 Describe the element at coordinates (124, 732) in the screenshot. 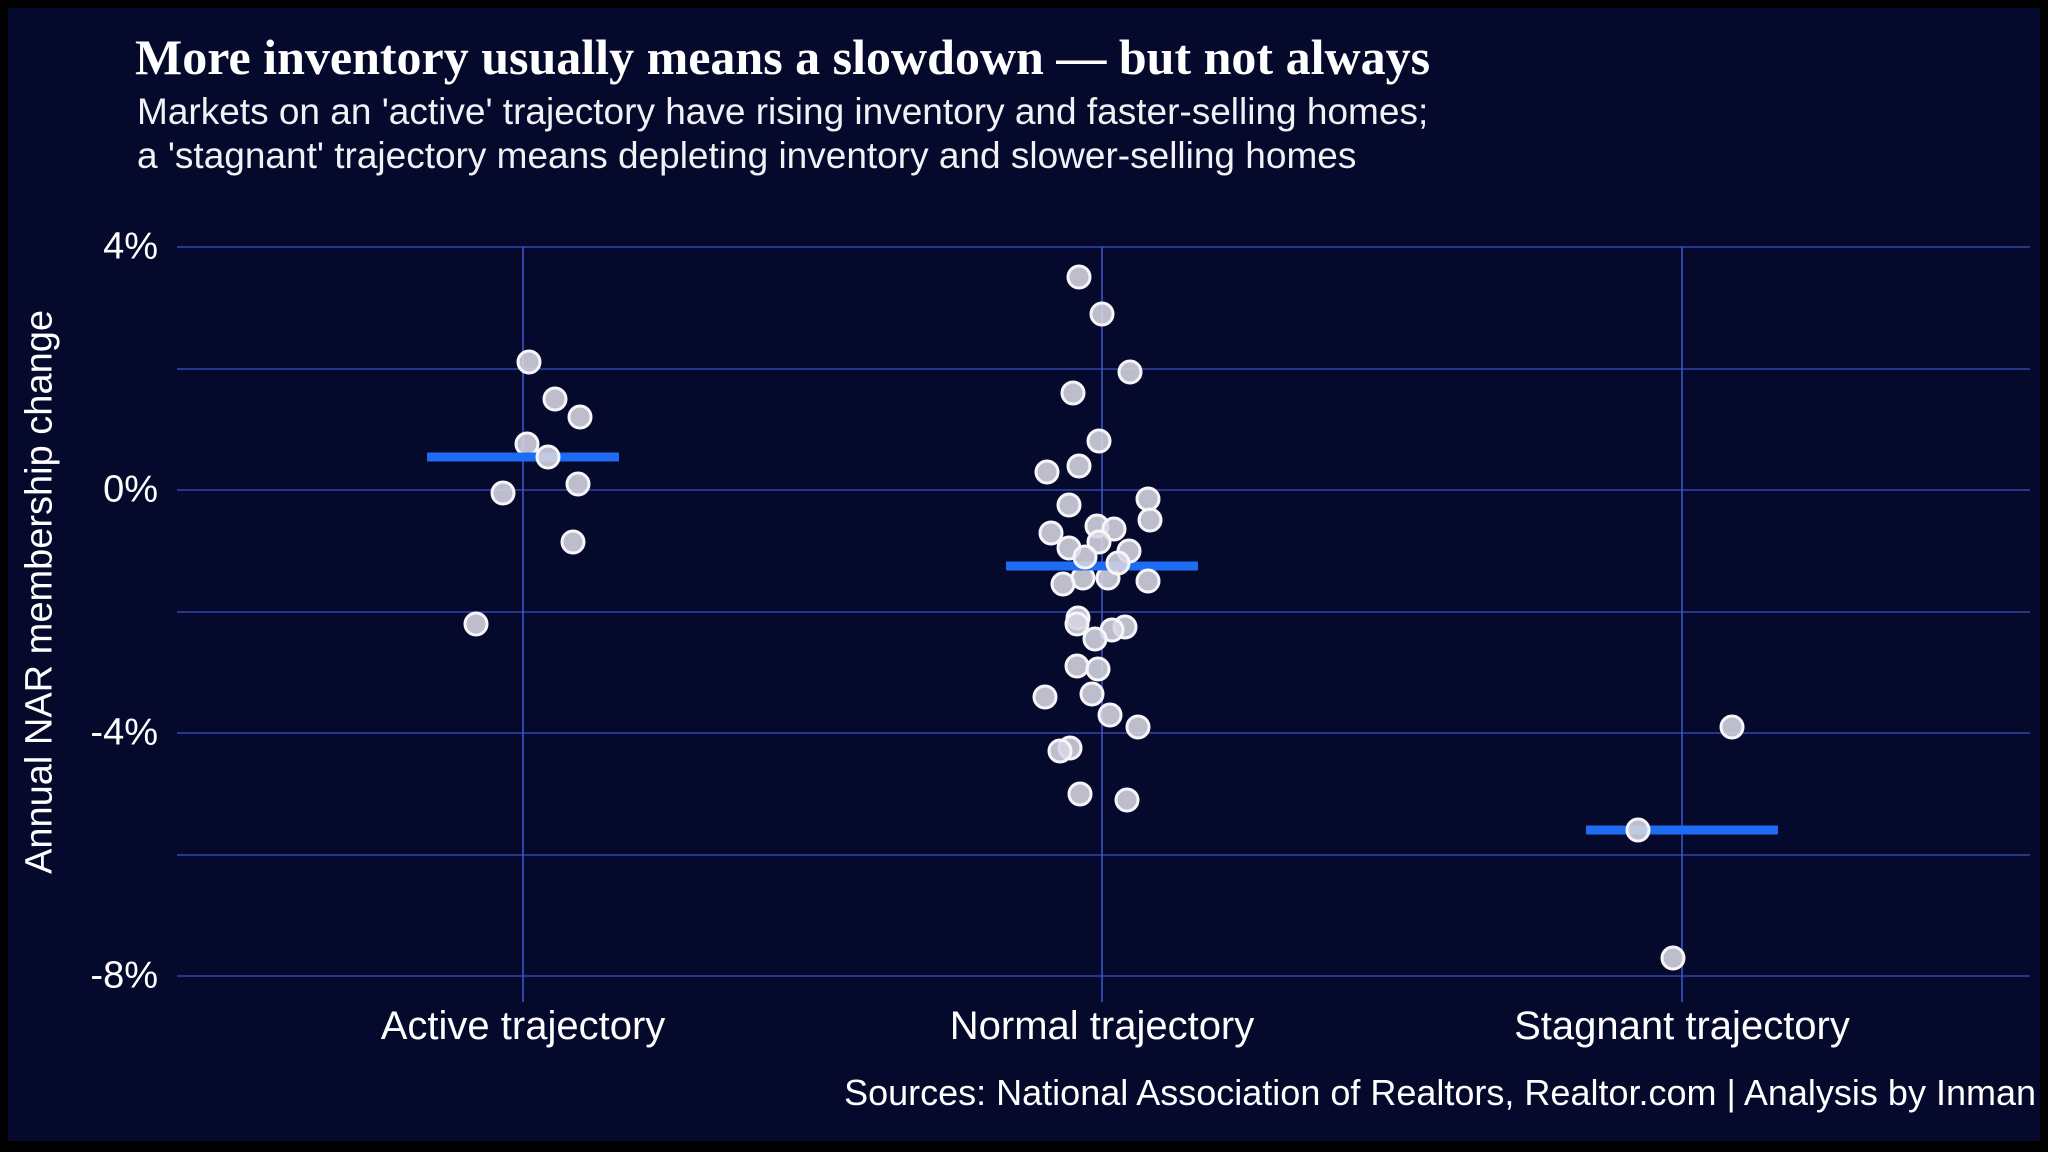

I see `y-tick-label: -4%` at that location.